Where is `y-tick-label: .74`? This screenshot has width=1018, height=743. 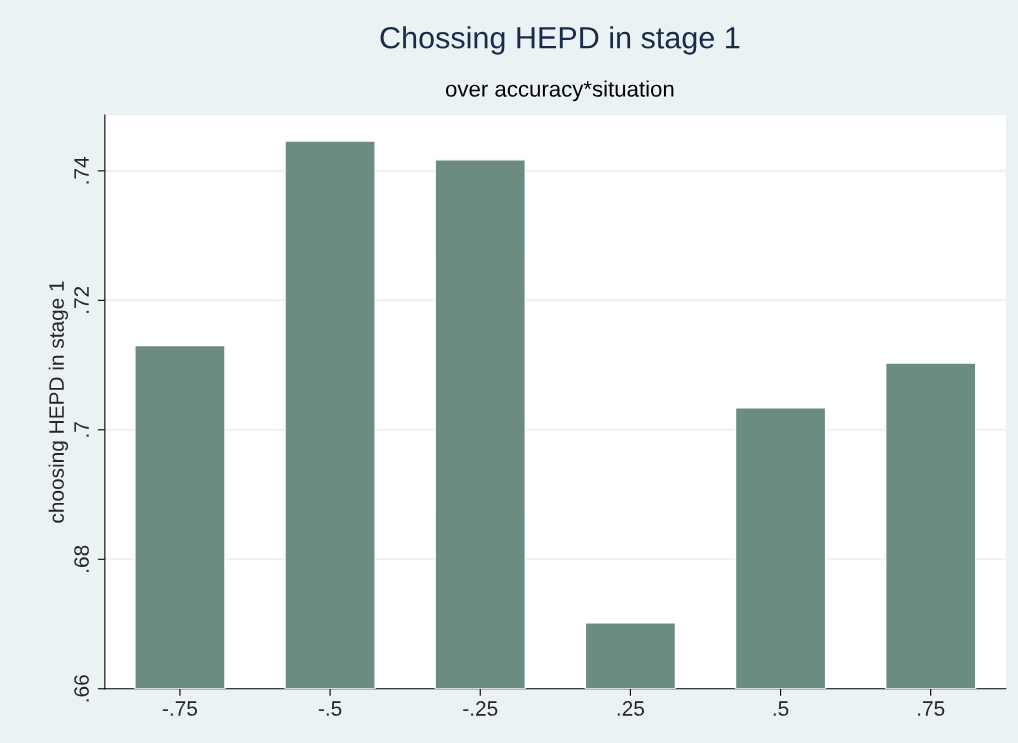
y-tick-label: .74 is located at coordinates (81, 170).